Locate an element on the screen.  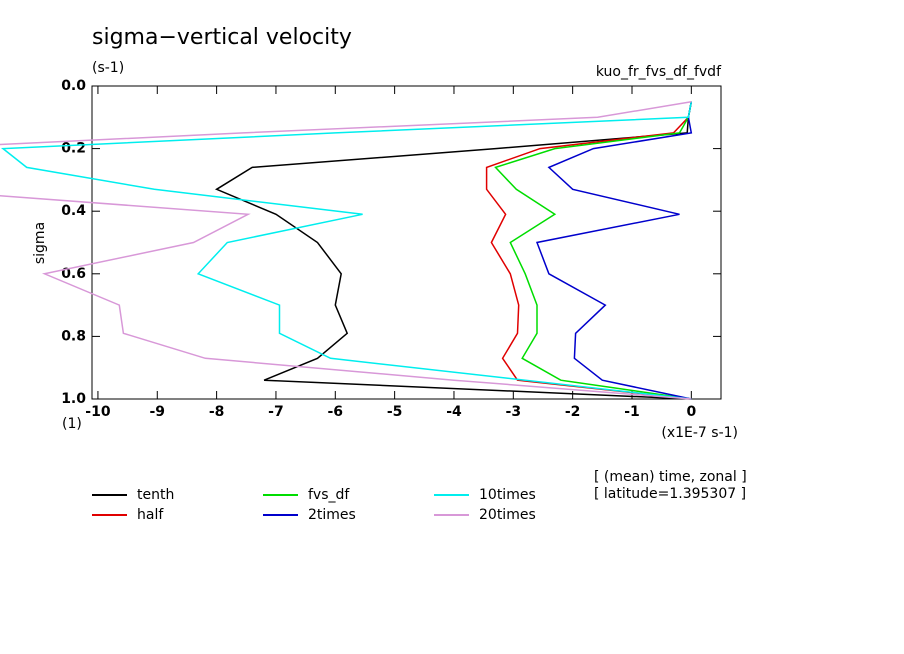
y-tick-label: 0.0 is located at coordinates (73, 86).